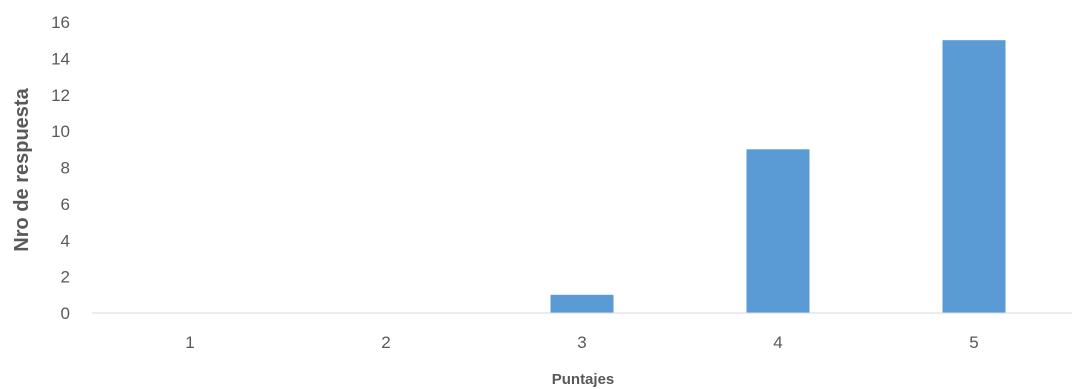 The image size is (1072, 389). Describe the element at coordinates (189, 342) in the screenshot. I see `x-tick-label: 1` at that location.